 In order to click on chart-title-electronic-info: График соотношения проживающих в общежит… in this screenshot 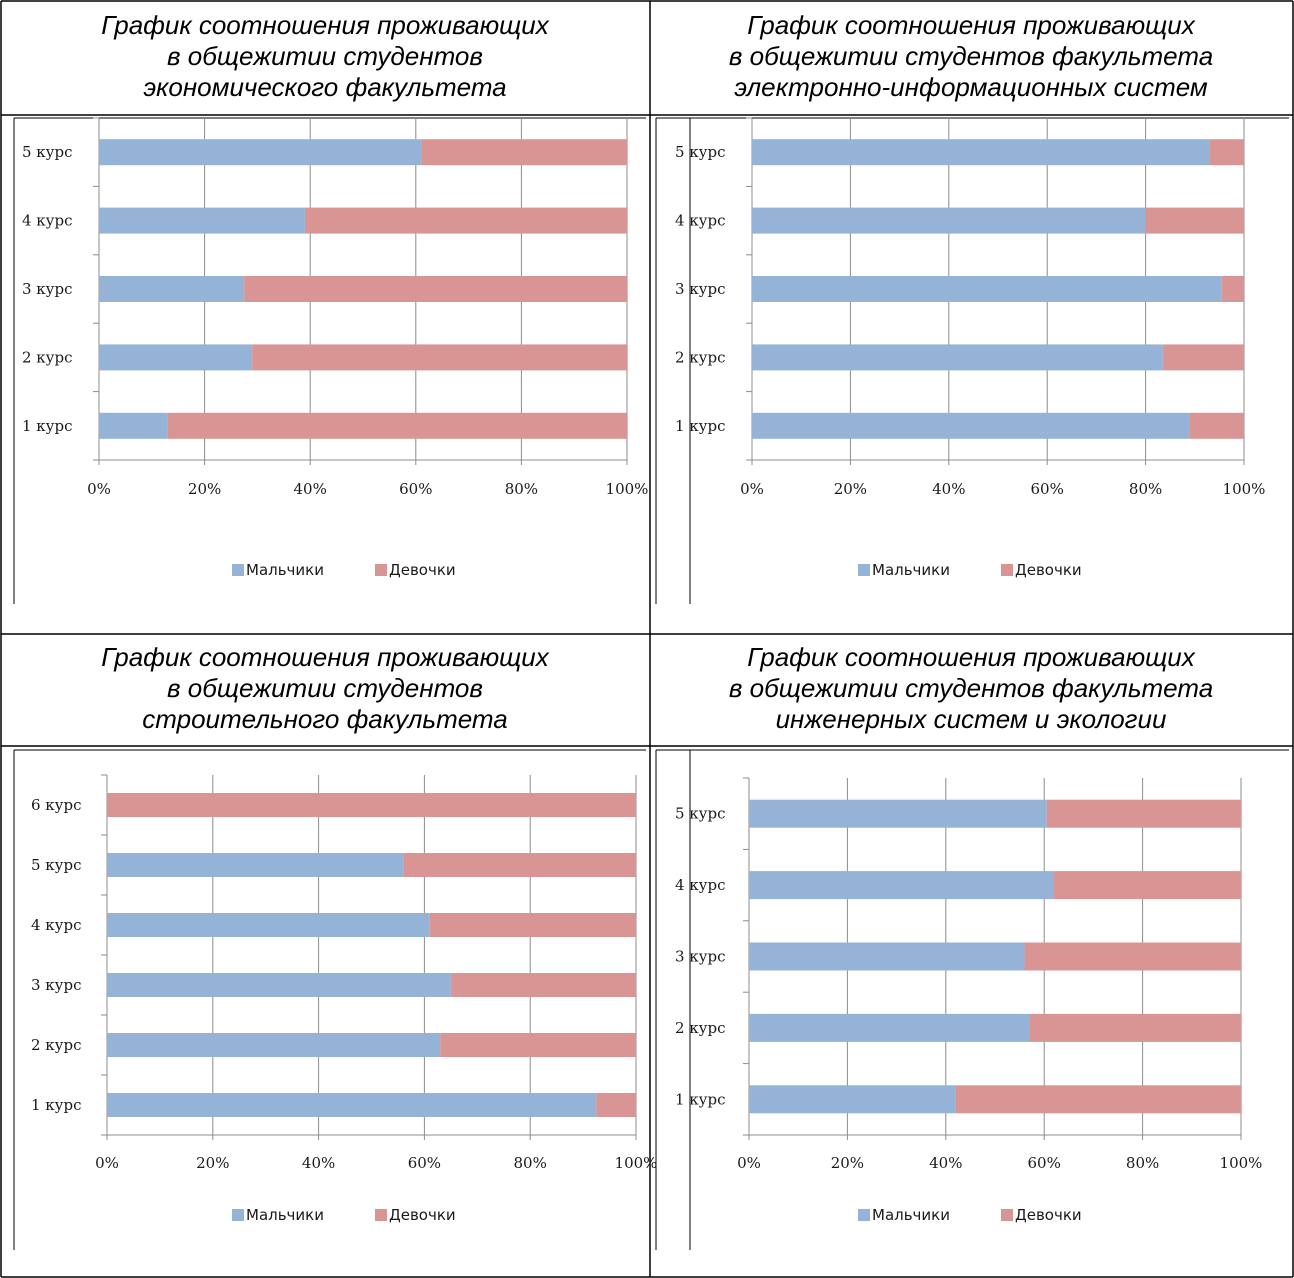, I will do `click(971, 56)`.